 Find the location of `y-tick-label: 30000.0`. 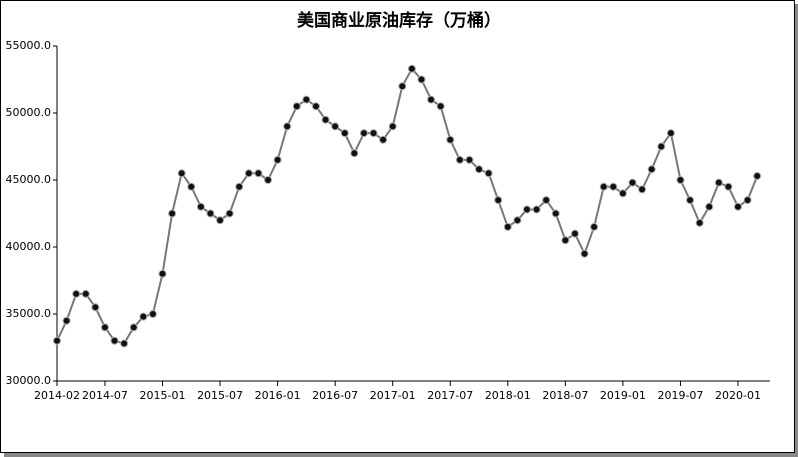

y-tick-label: 30000.0 is located at coordinates (29, 380).